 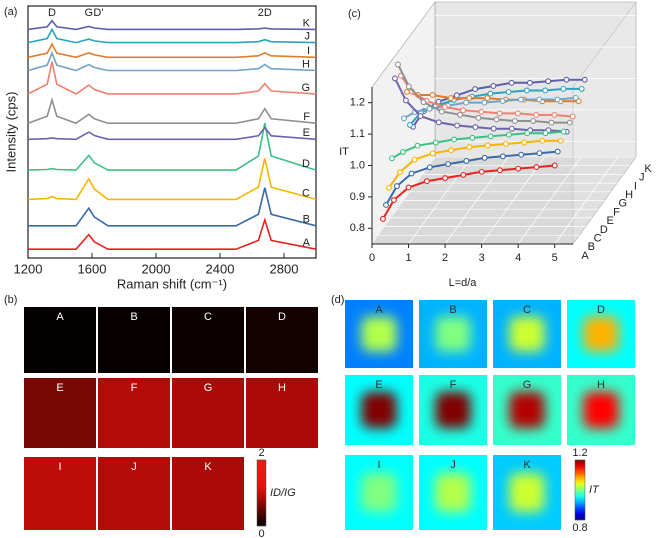 What do you see at coordinates (372, 258) in the screenshot?
I see `x-tick-label: 0` at bounding box center [372, 258].